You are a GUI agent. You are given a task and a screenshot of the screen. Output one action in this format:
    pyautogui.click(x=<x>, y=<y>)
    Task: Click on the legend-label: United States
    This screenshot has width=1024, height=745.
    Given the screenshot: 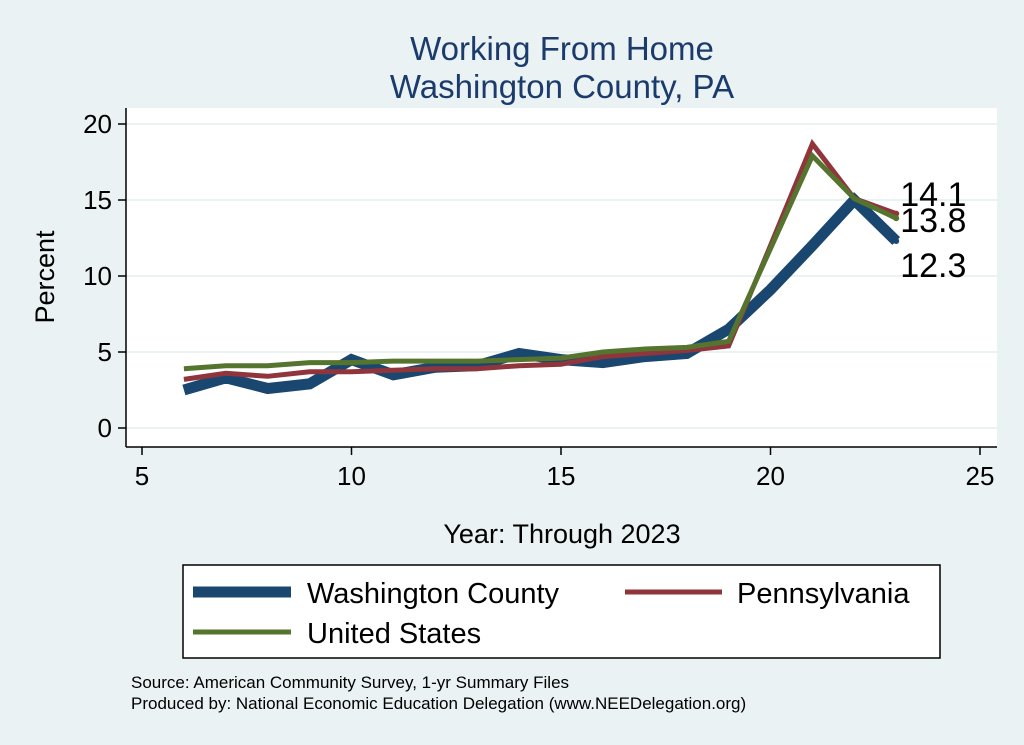 What is the action you would take?
    pyautogui.click(x=394, y=634)
    